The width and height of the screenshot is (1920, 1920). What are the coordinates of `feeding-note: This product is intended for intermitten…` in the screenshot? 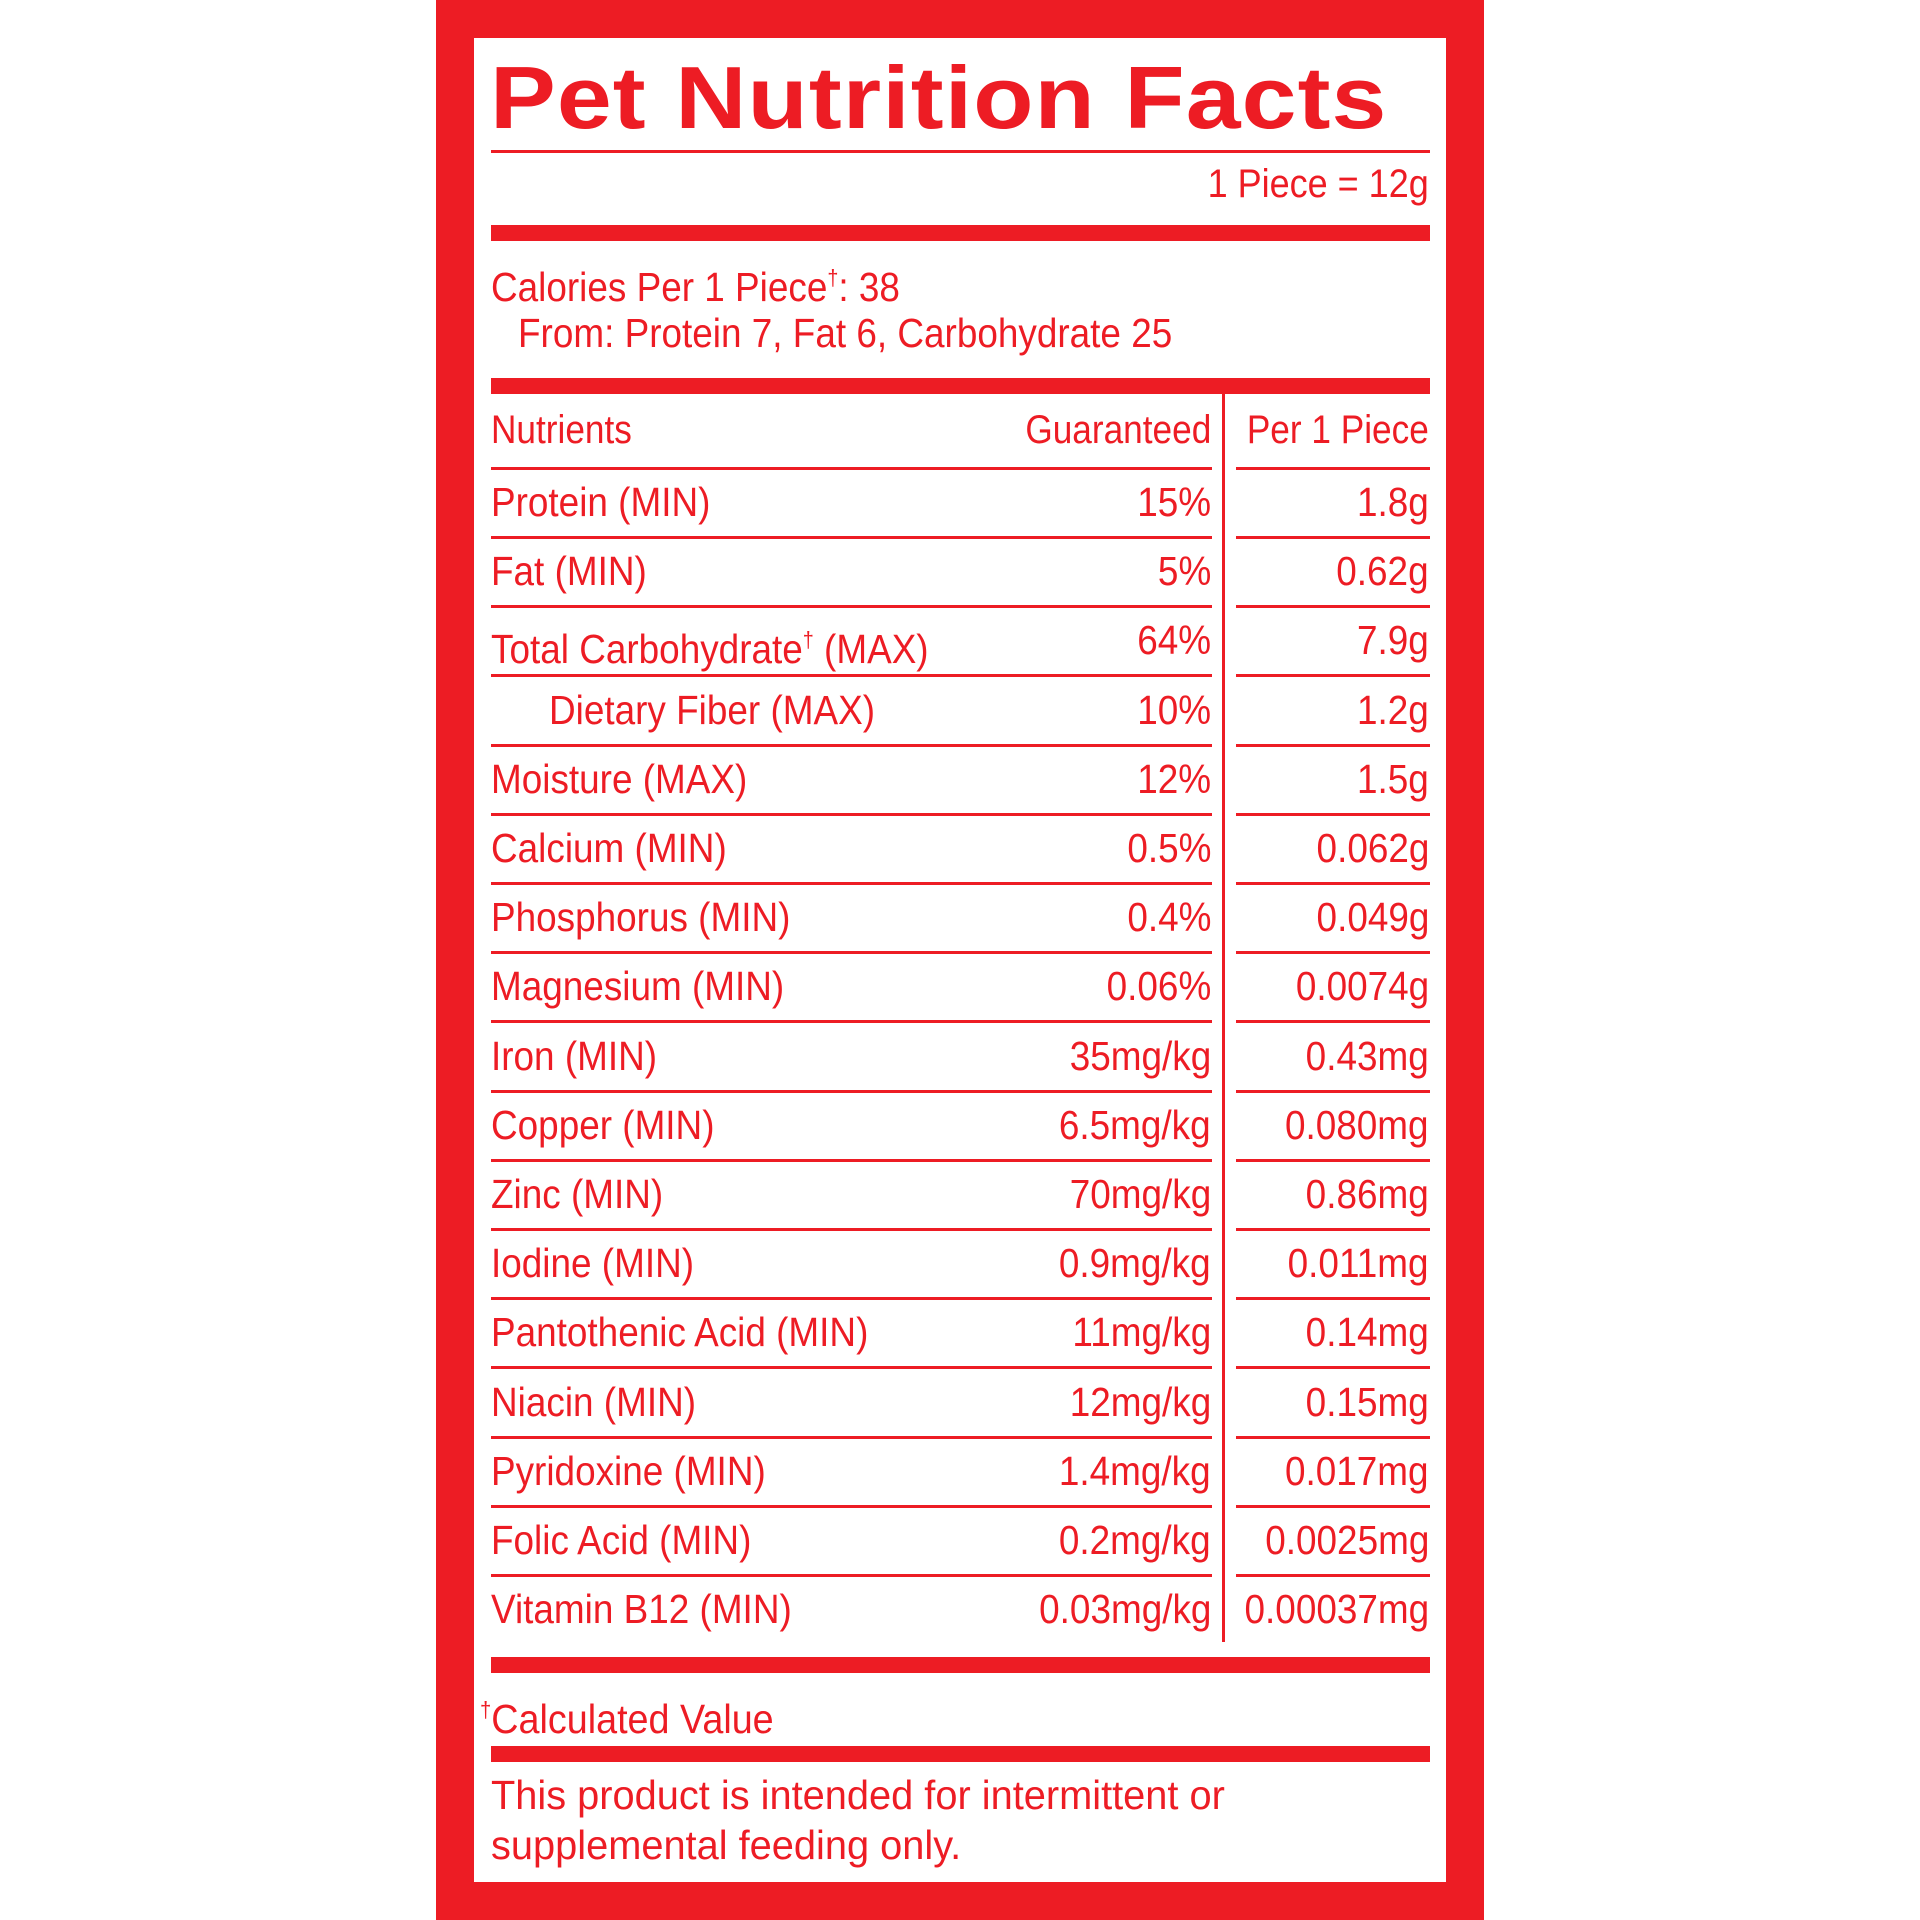 It's located at (858, 1820).